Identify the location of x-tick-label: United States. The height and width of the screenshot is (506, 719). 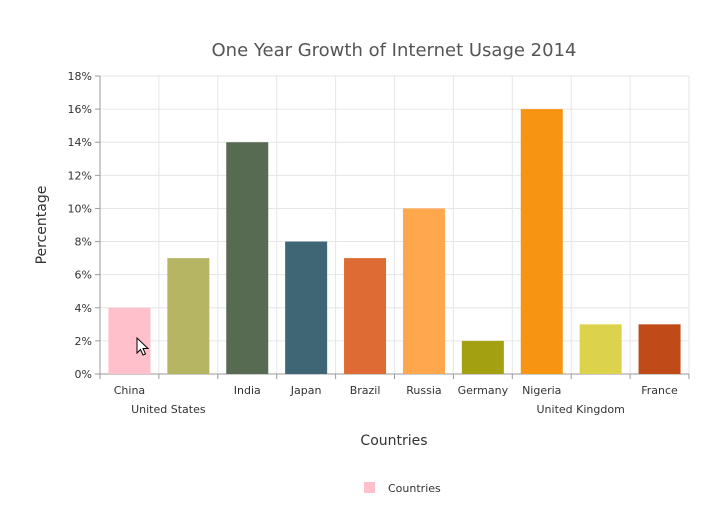
(168, 409).